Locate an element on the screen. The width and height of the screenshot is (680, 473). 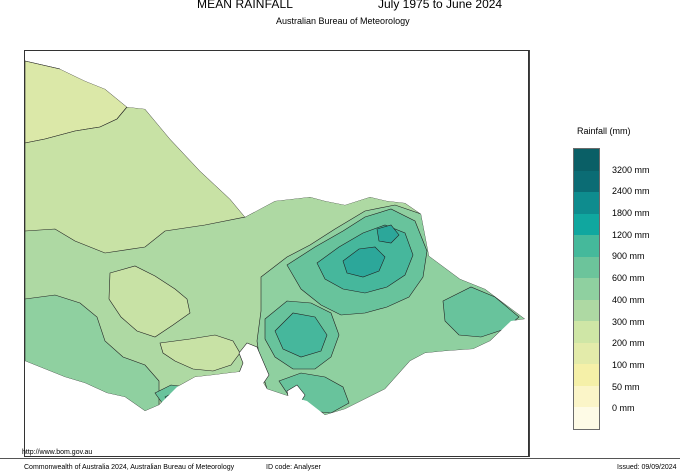
legend-swatch-top is located at coordinates (586, 160).